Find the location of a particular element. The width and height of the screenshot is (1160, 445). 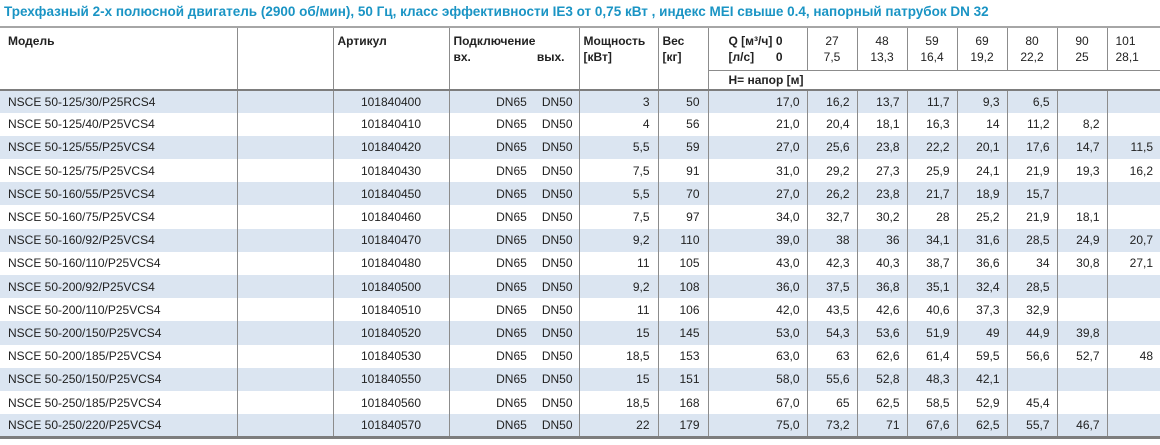

model-cell: NSCE 50-160/55/P25VCS4 is located at coordinates (119, 194).